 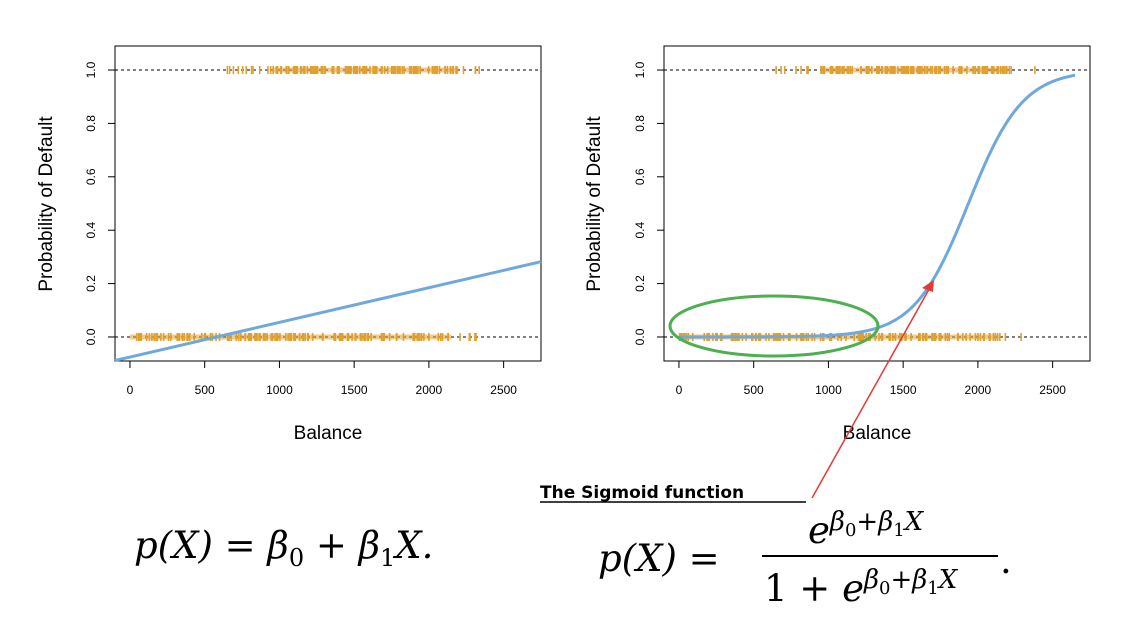 I want to click on logistic-eq-lhs: p(X) =, so click(x=659, y=558).